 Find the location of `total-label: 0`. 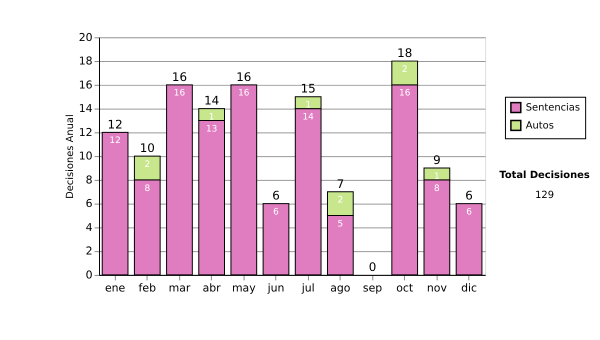

total-label: 0 is located at coordinates (372, 267).